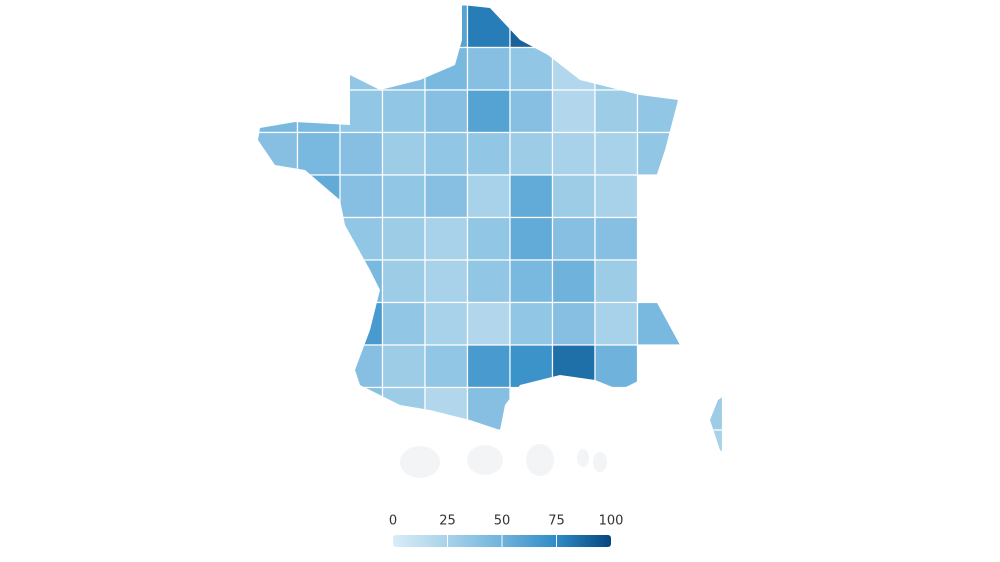  I want to click on colorbar-tick-label: 0, so click(393, 521).